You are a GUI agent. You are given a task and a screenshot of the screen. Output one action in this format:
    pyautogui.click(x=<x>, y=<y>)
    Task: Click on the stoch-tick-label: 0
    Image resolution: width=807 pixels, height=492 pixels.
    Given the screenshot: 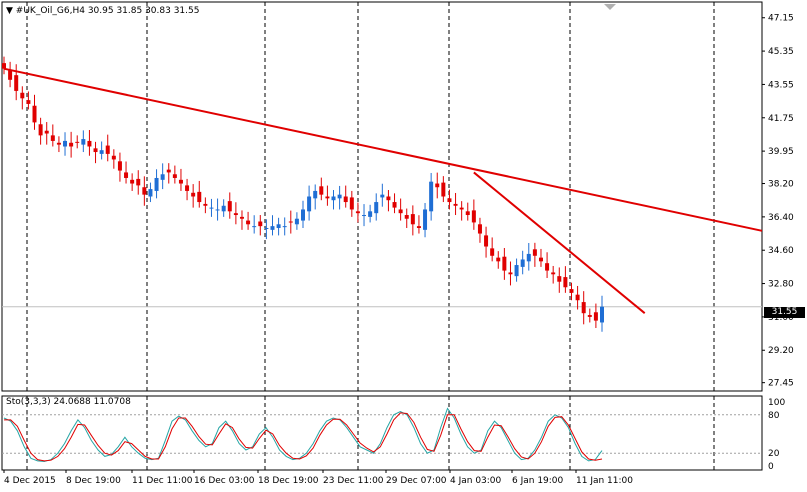 What is the action you would take?
    pyautogui.click(x=771, y=467)
    